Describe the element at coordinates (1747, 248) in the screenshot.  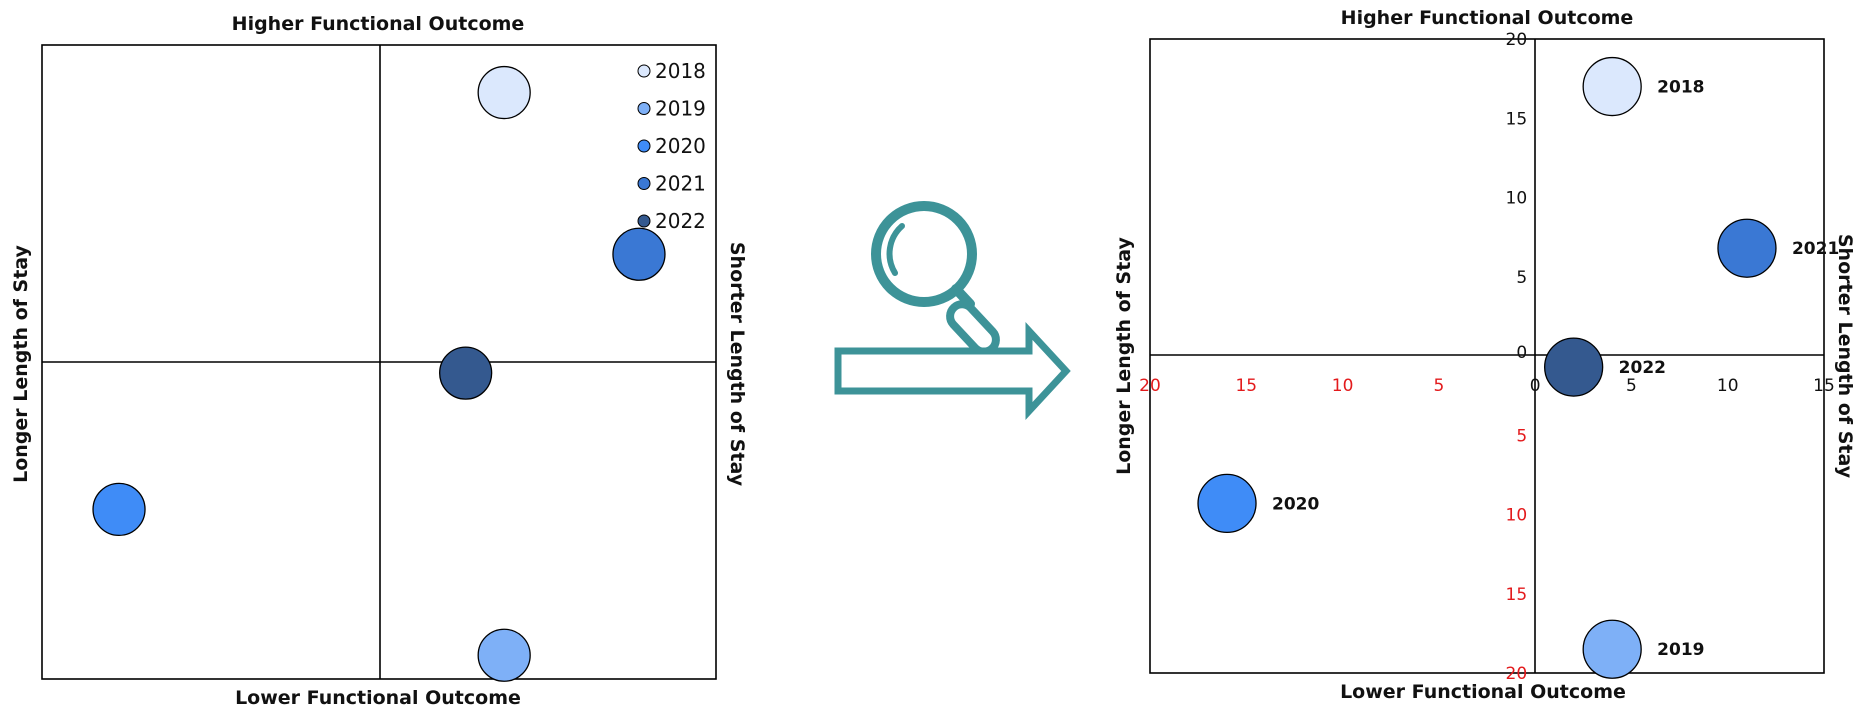
I see `right-point-2021` at that location.